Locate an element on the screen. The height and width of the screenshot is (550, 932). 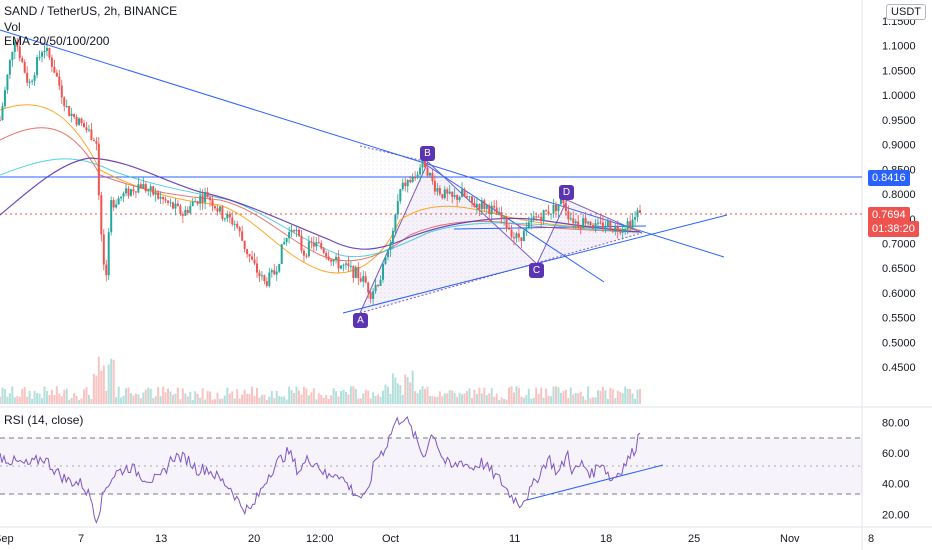
ema-label: EMA 20/50/100/200 is located at coordinates (57, 41).